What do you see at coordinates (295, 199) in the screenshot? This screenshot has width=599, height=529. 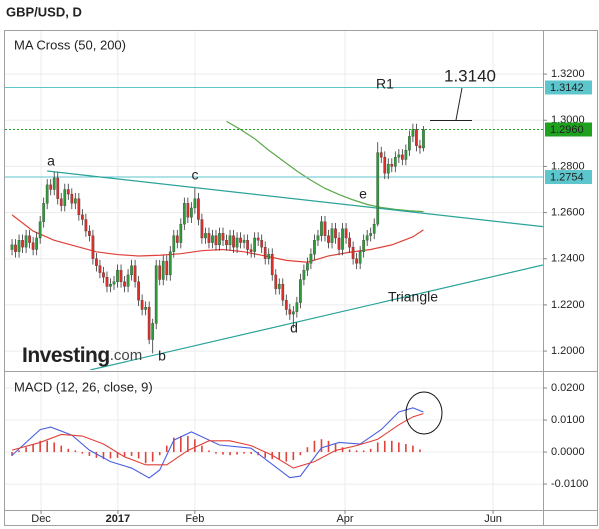 I see `trendline` at bounding box center [295, 199].